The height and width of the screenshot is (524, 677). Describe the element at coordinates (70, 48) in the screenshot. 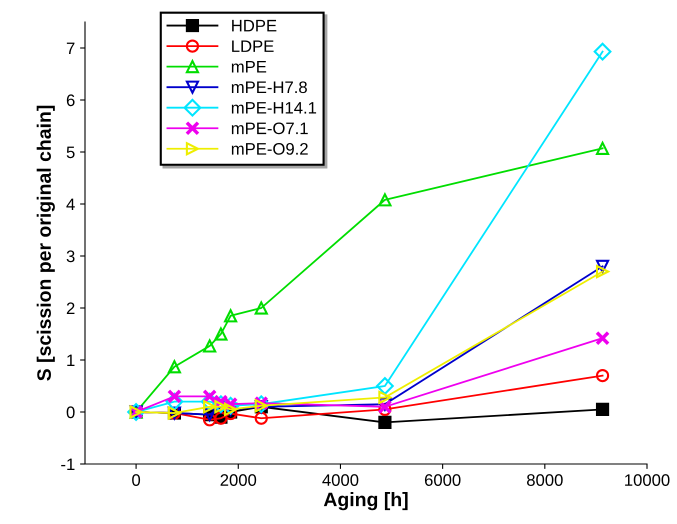

I see `y-tick-label: 7` at that location.